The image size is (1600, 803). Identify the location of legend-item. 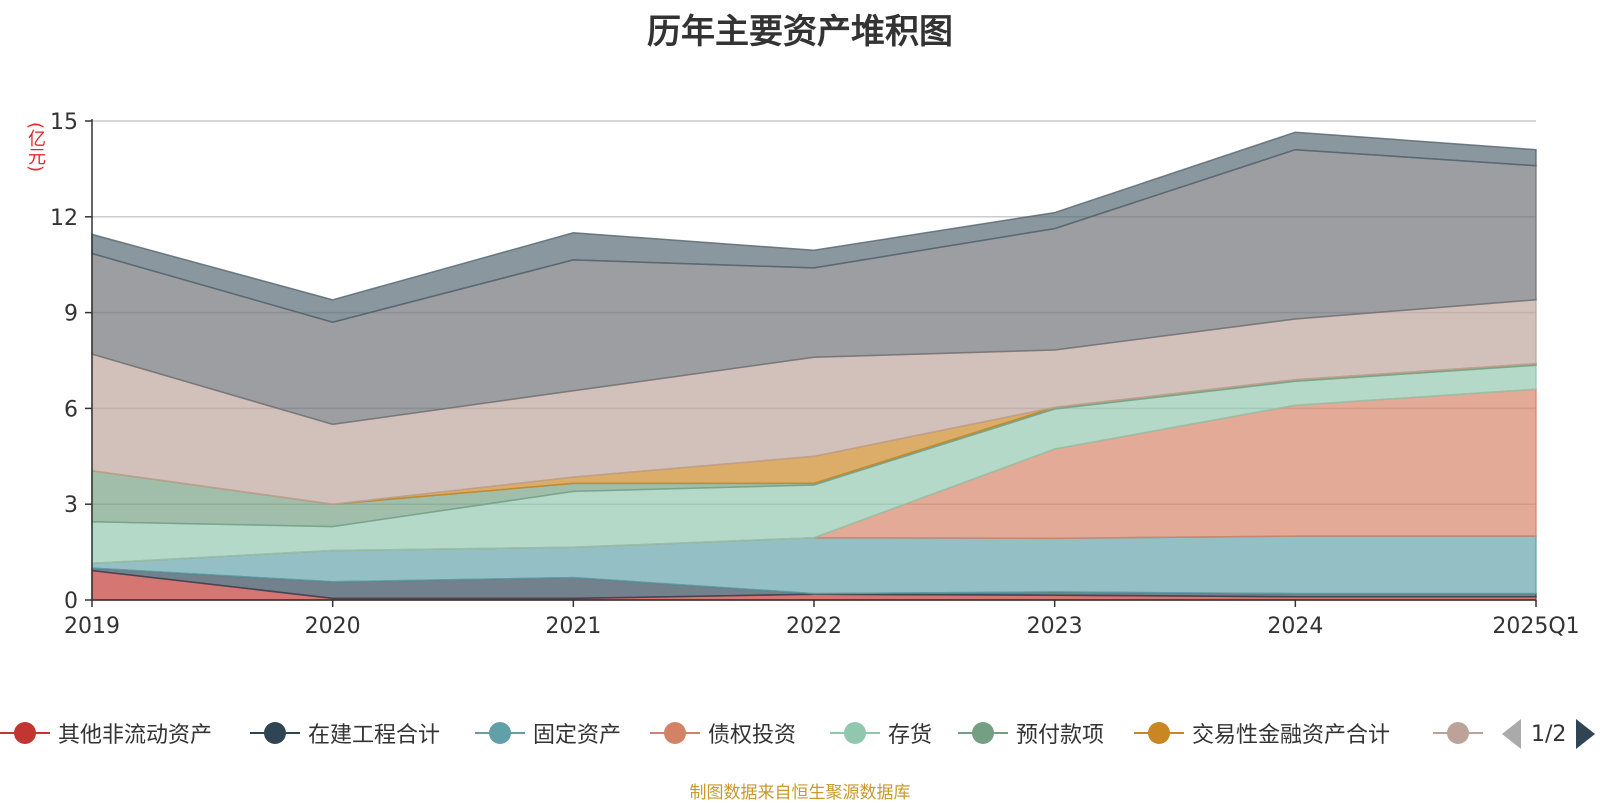
(1458, 733).